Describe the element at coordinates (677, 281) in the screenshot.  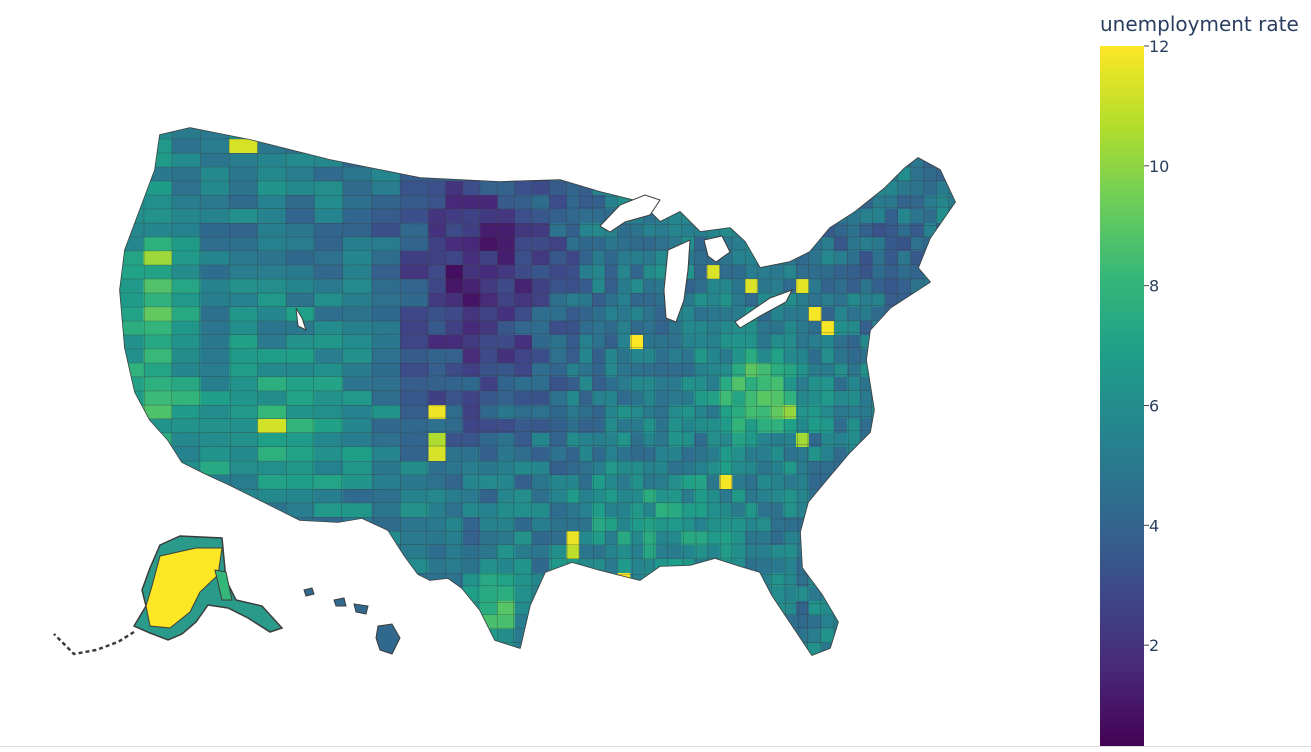
I see `lake-michigan` at that location.